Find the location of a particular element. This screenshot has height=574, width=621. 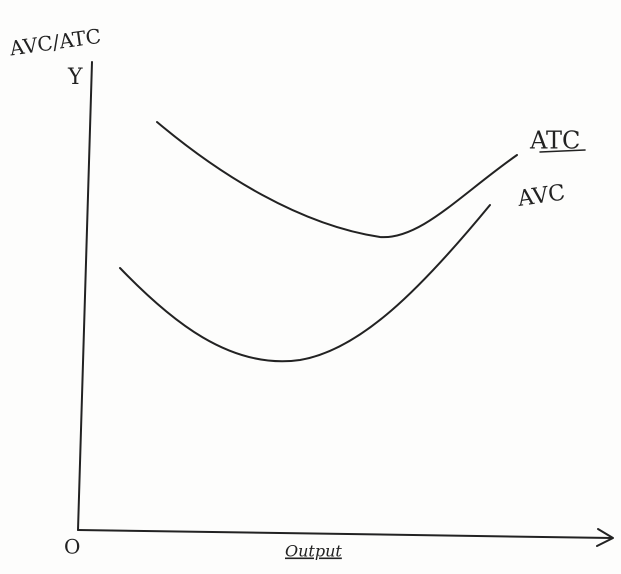

atc-underline is located at coordinates (562, 151).